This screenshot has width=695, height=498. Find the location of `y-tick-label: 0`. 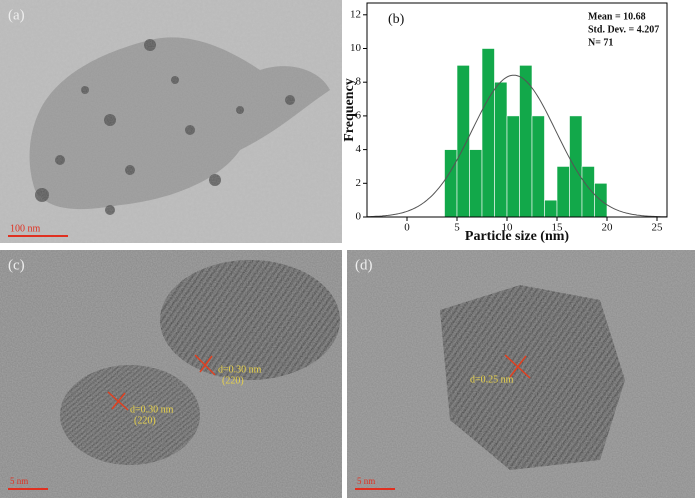

y-tick-label: 0 is located at coordinates (359, 217).